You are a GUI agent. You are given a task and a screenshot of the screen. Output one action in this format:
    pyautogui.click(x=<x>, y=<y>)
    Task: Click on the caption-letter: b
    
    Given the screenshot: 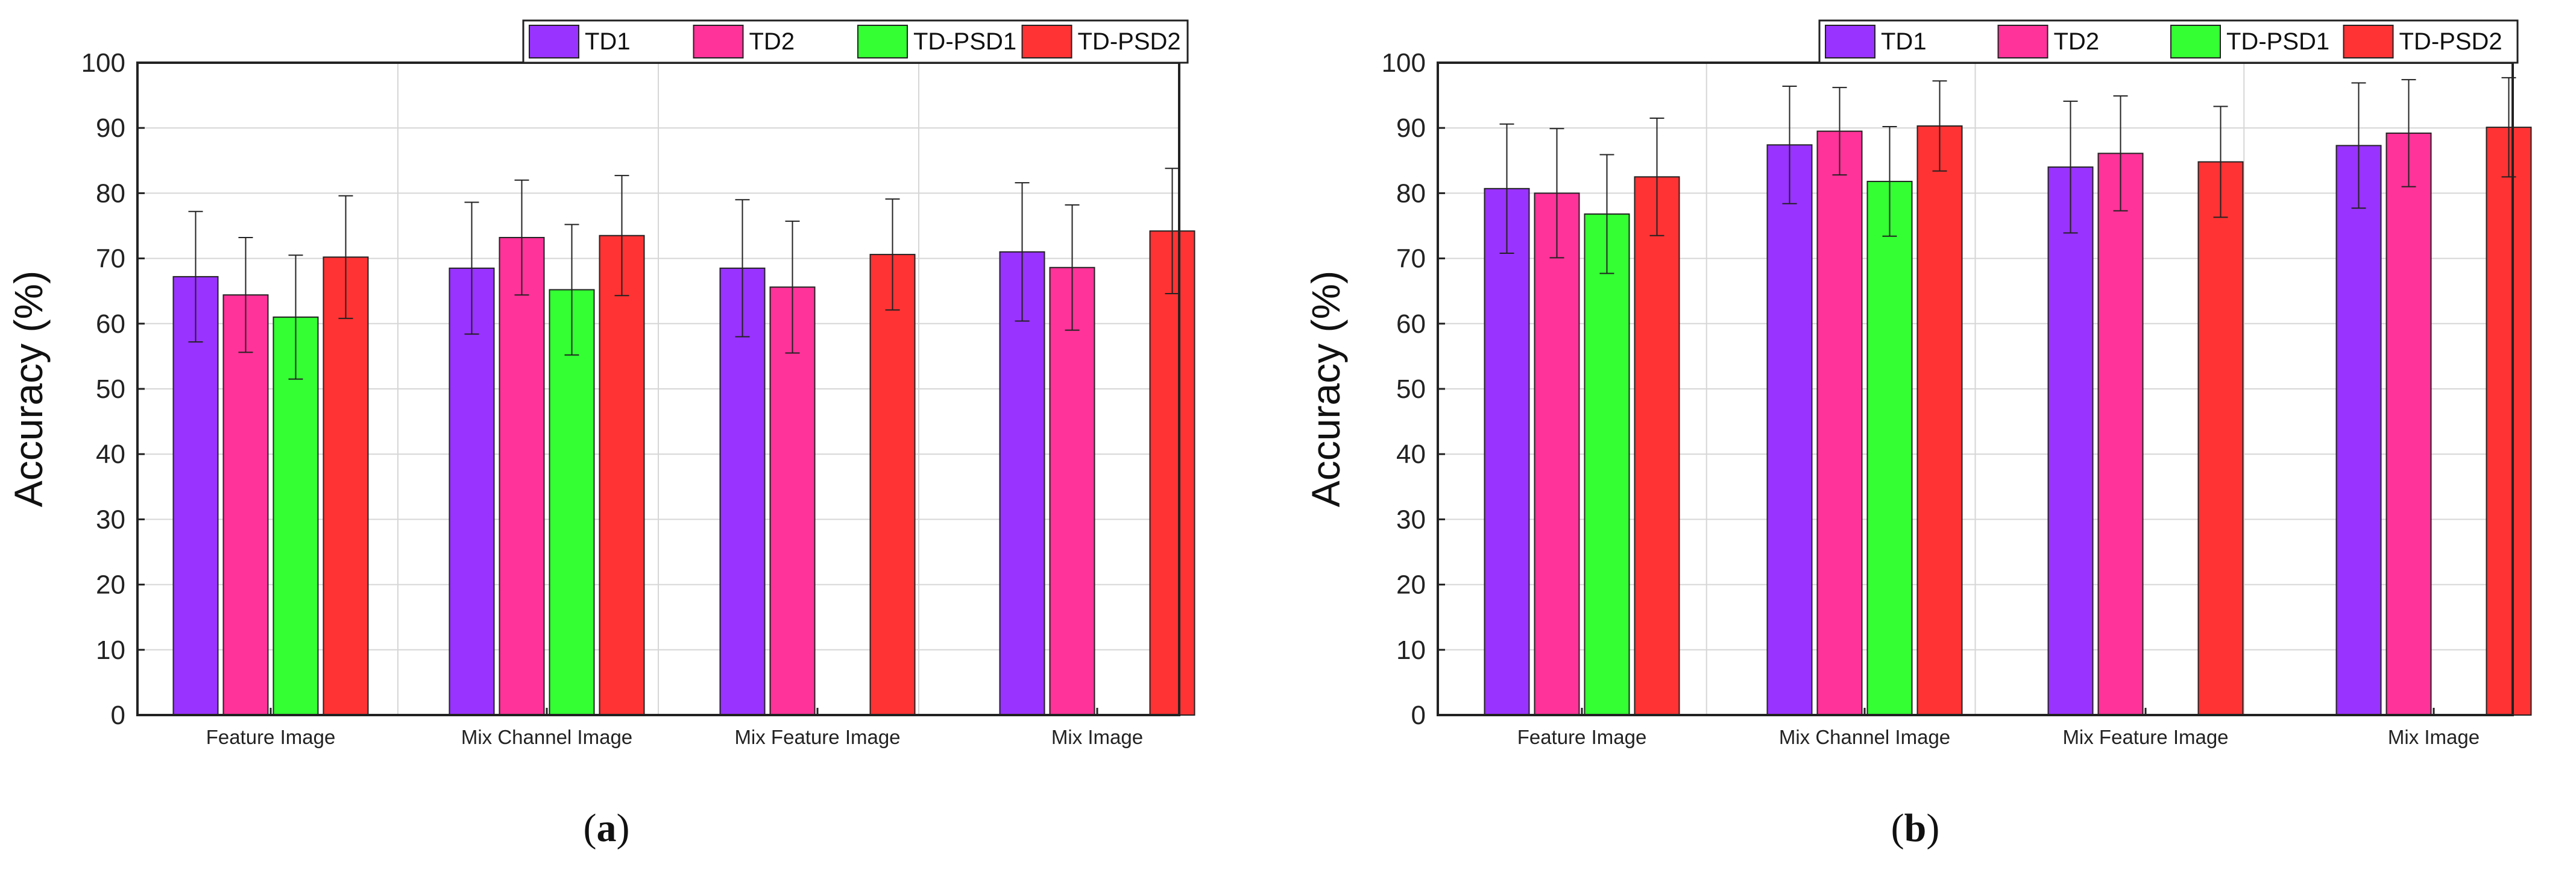 What is the action you would take?
    pyautogui.click(x=1915, y=828)
    